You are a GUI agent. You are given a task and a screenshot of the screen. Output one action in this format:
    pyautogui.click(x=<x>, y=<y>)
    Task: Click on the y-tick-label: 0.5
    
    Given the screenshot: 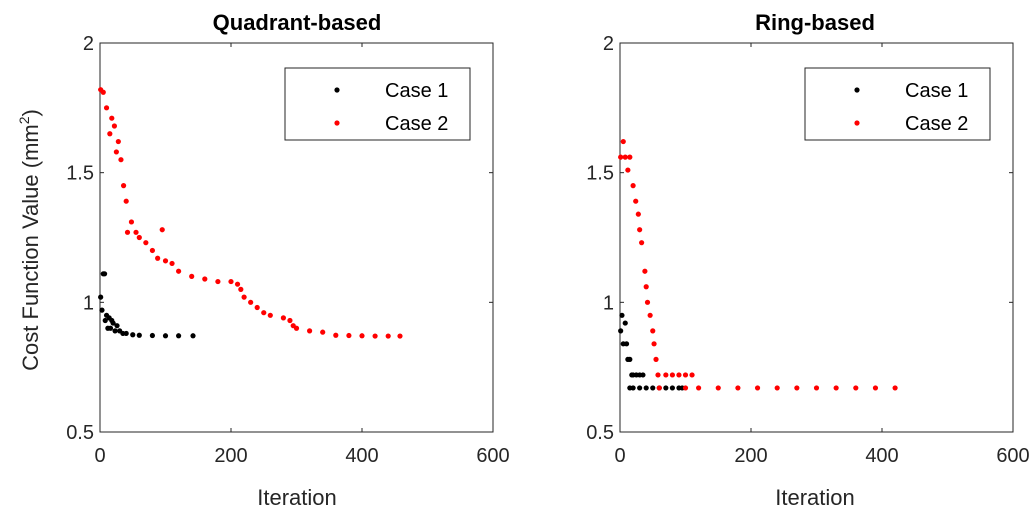 What is the action you would take?
    pyautogui.click(x=600, y=433)
    